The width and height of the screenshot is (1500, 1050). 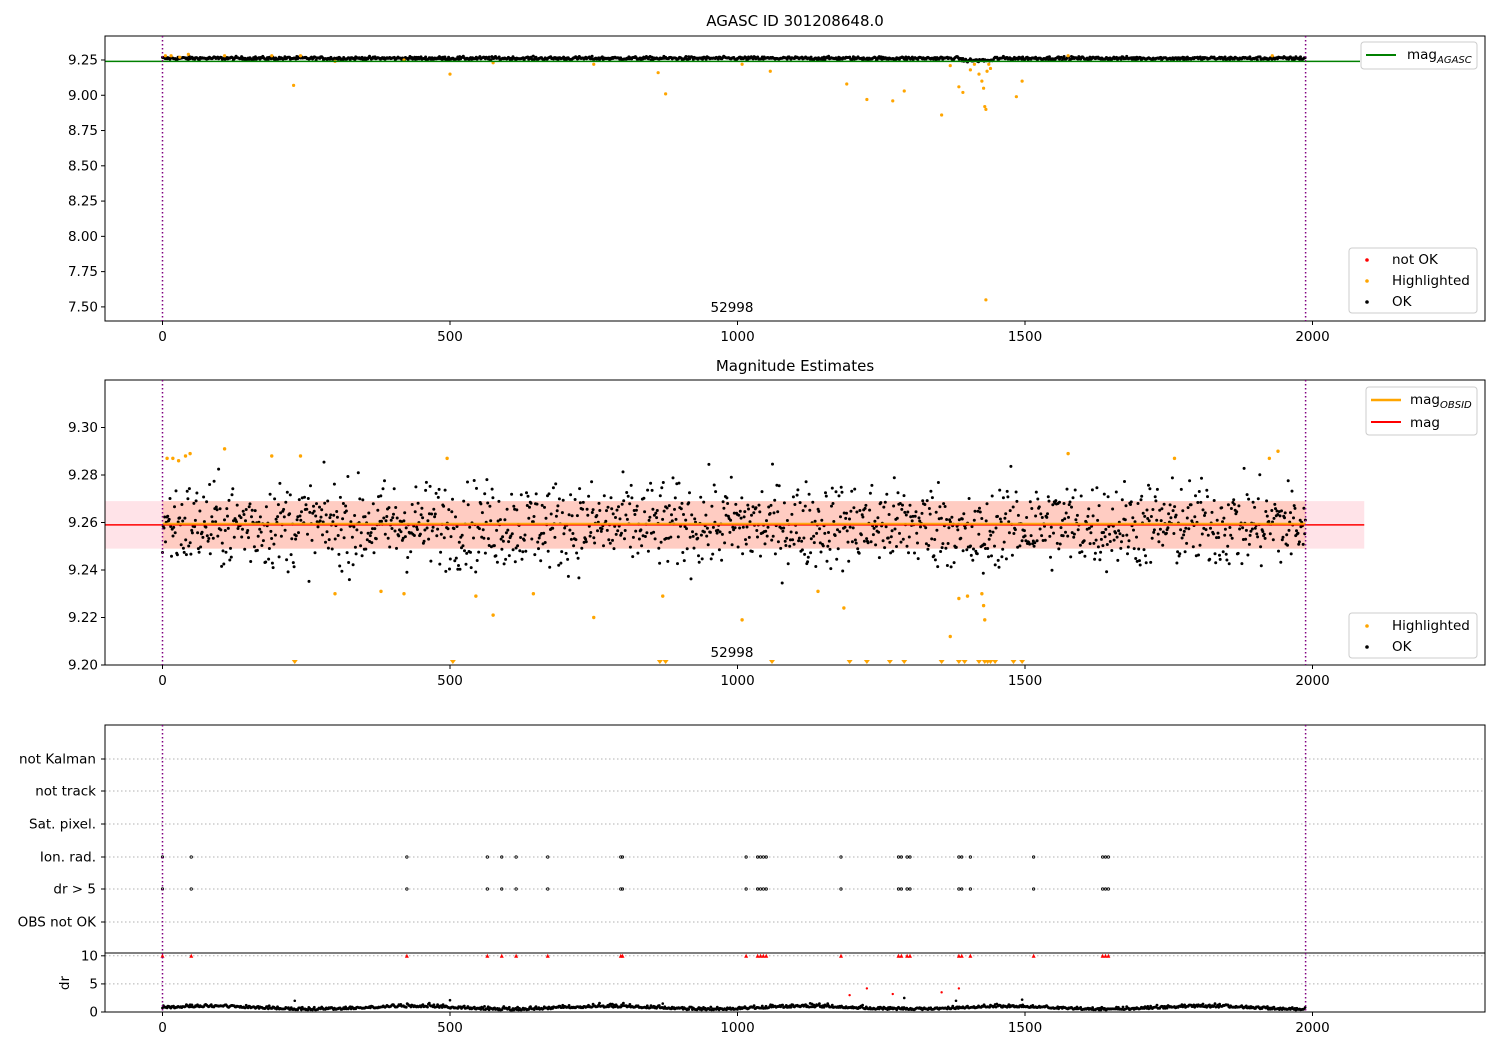 What do you see at coordinates (956, 1001) in the screenshot?
I see `dr-outlier-point` at bounding box center [956, 1001].